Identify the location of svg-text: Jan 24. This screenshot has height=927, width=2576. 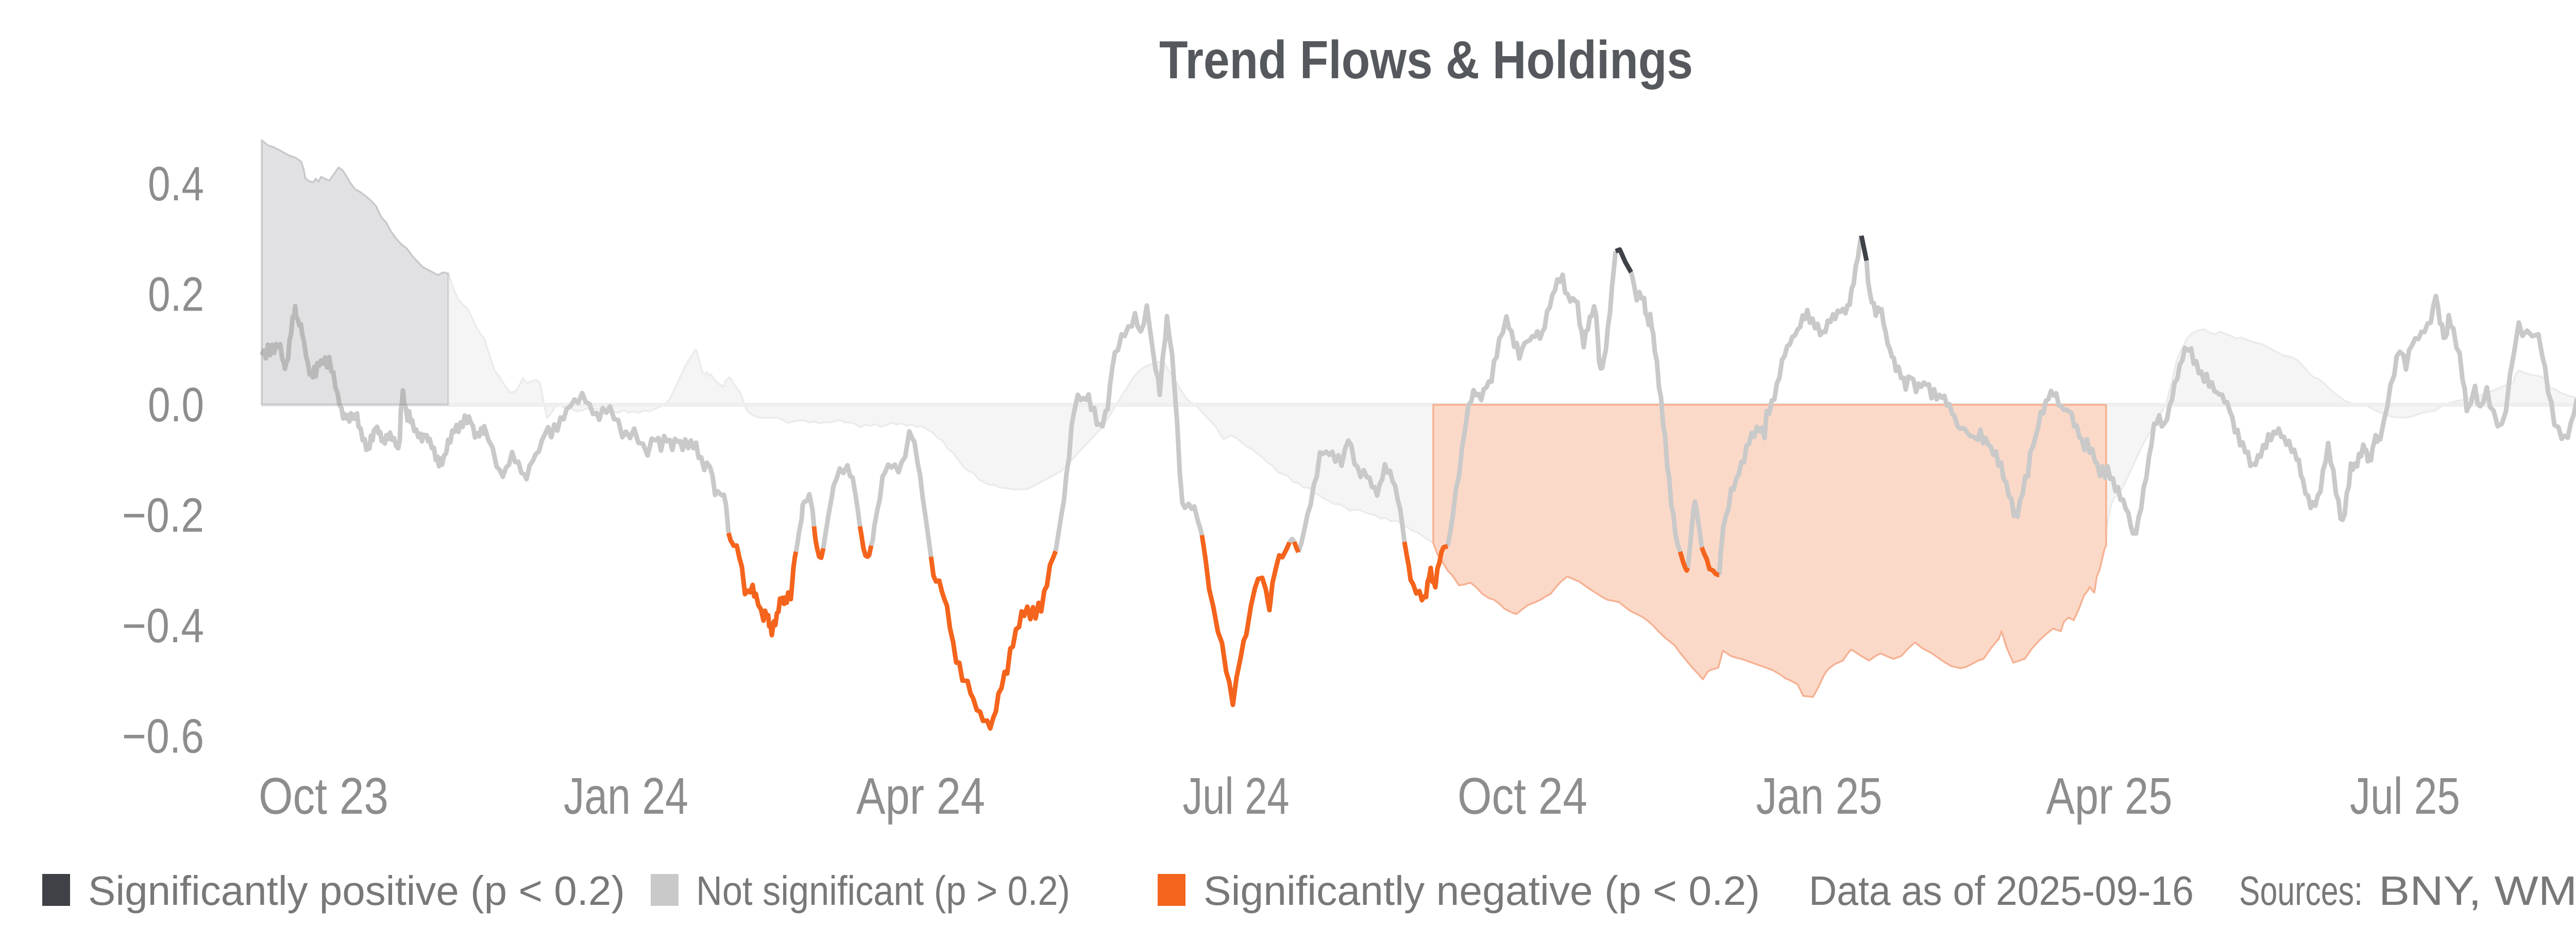
(626, 796).